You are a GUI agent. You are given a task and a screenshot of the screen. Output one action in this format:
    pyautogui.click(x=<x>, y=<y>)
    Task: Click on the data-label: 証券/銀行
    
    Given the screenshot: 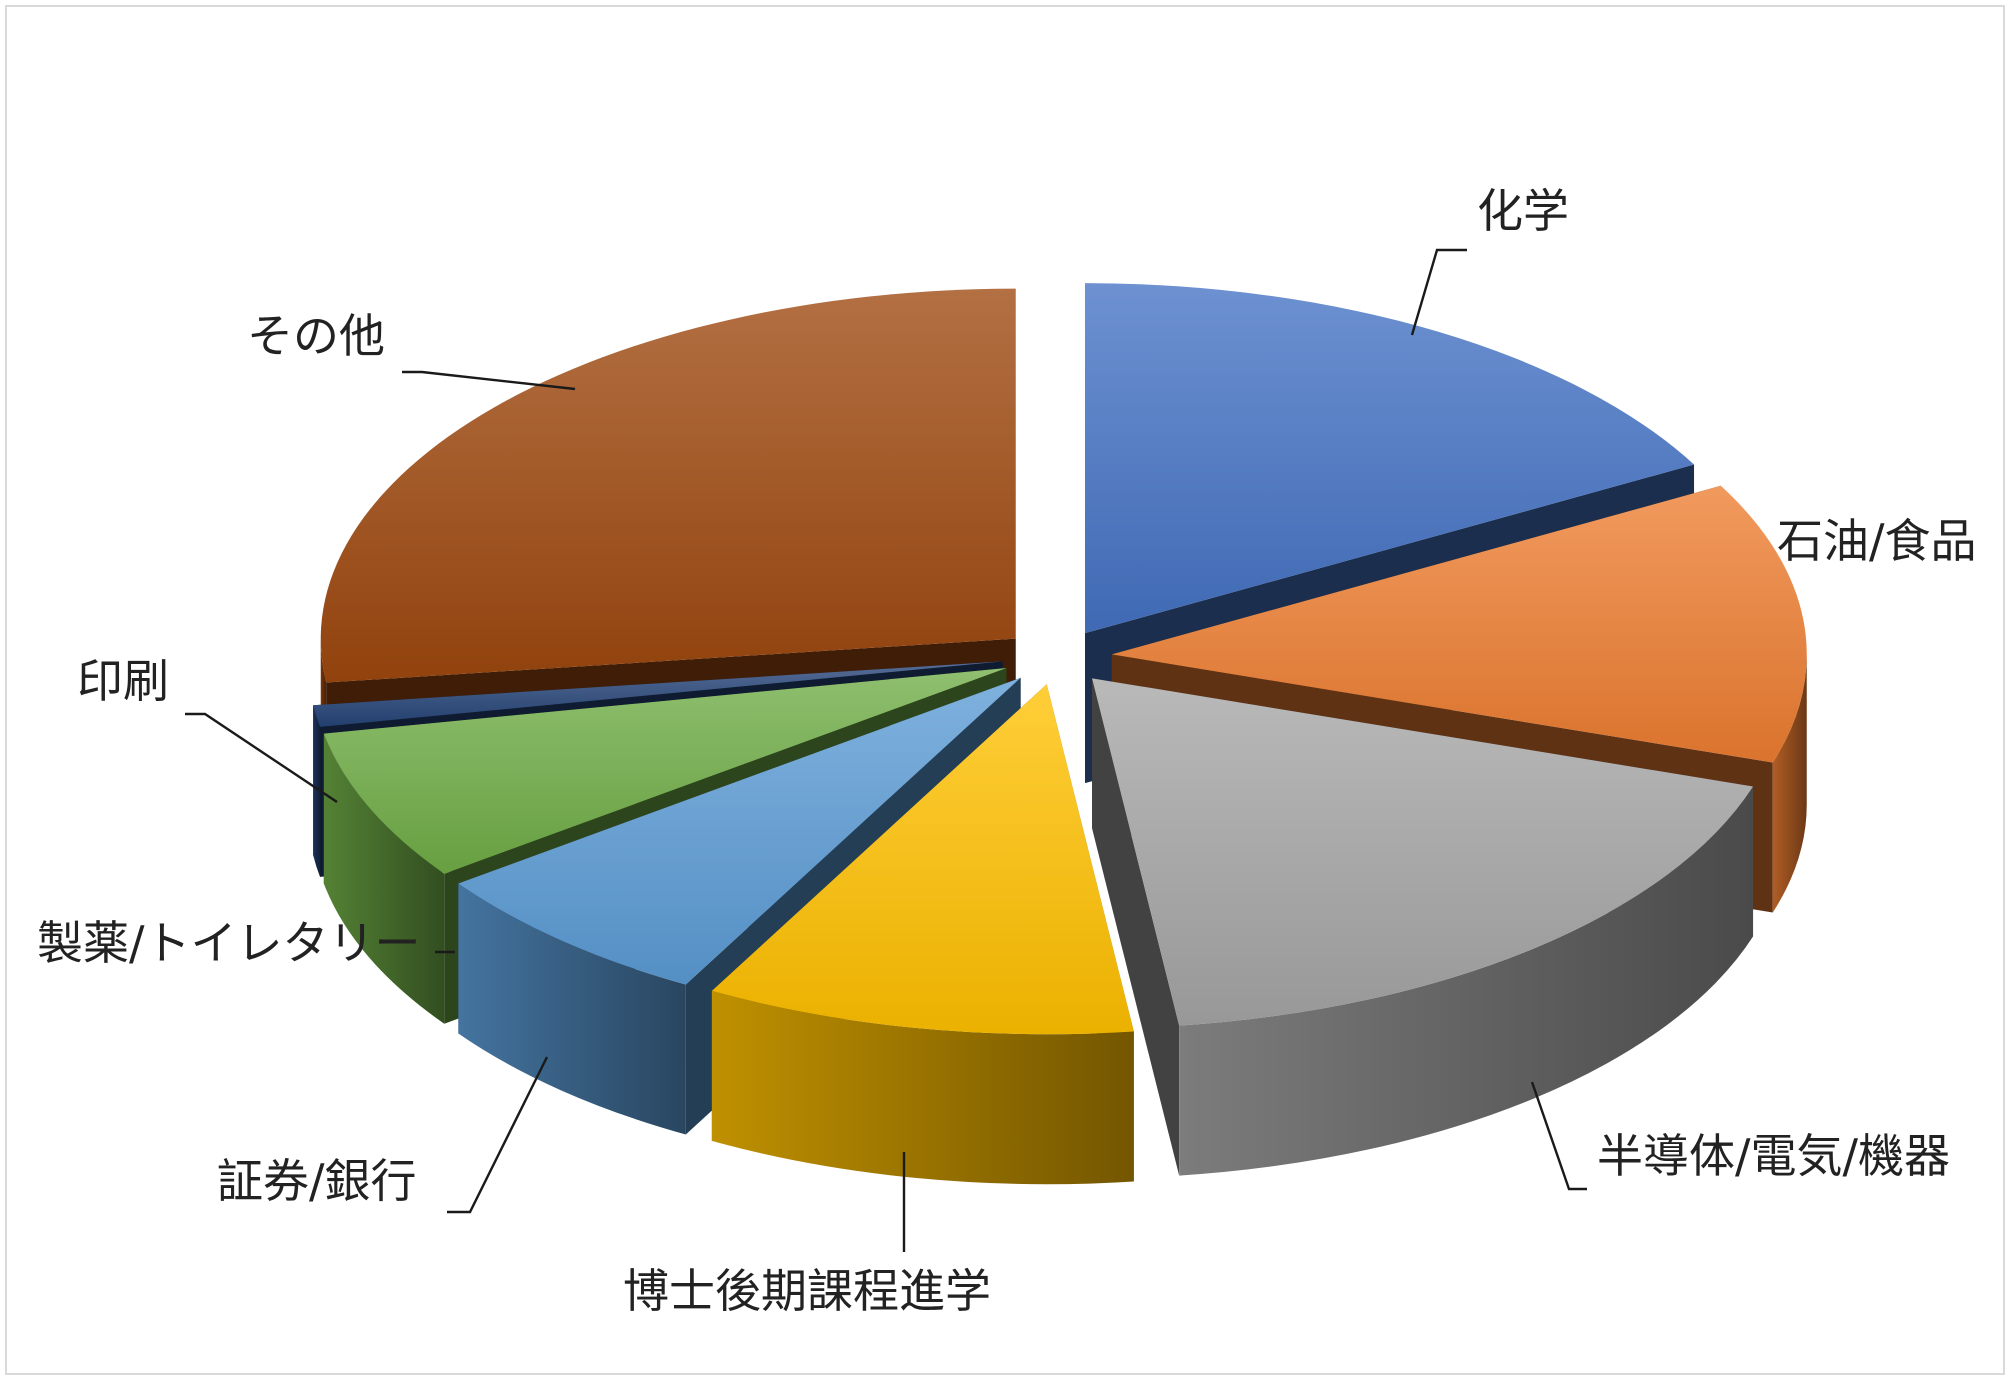 What is the action you would take?
    pyautogui.click(x=317, y=1181)
    